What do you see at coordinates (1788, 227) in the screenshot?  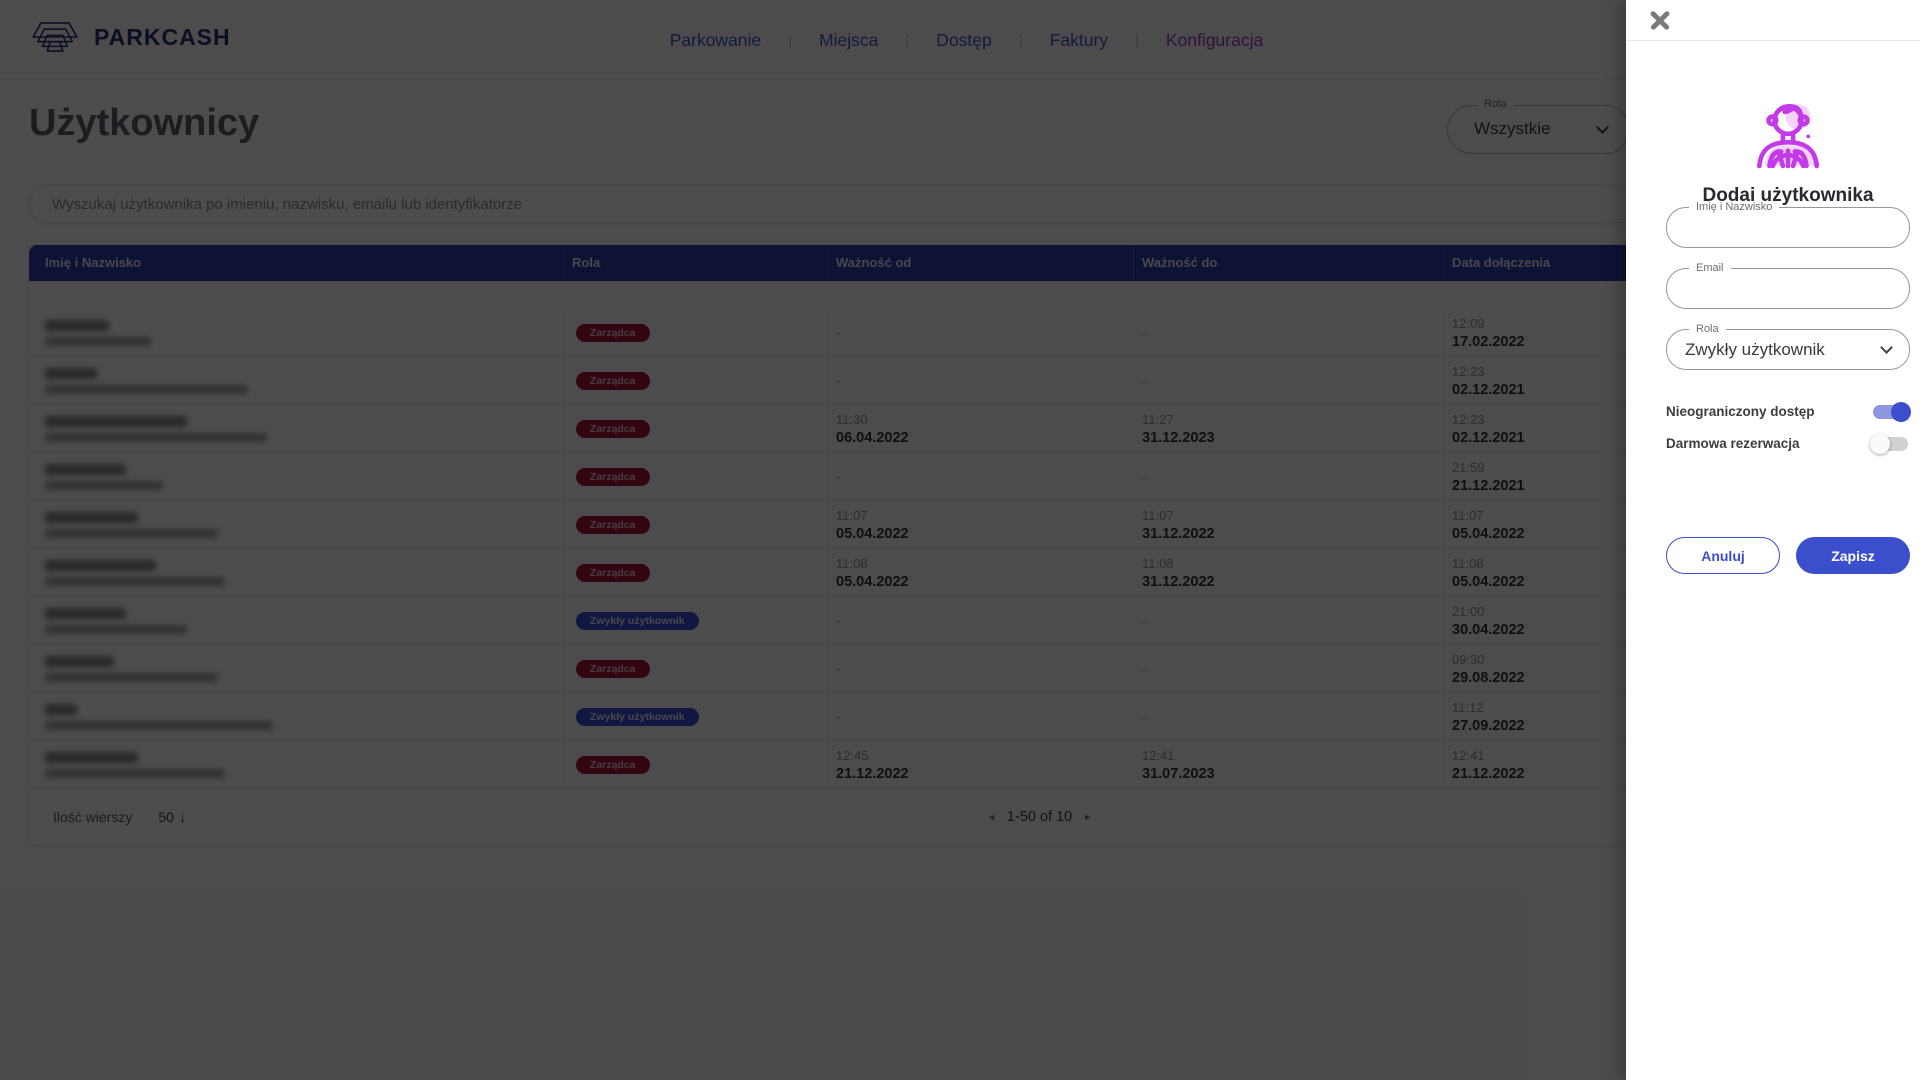 I see `name-input` at bounding box center [1788, 227].